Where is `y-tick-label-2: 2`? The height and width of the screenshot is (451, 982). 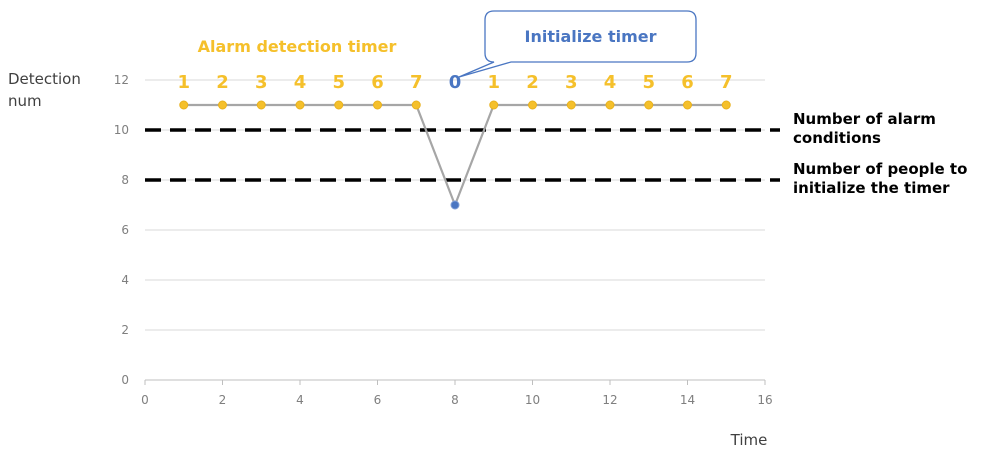
y-tick-label-2: 2 is located at coordinates (125, 330).